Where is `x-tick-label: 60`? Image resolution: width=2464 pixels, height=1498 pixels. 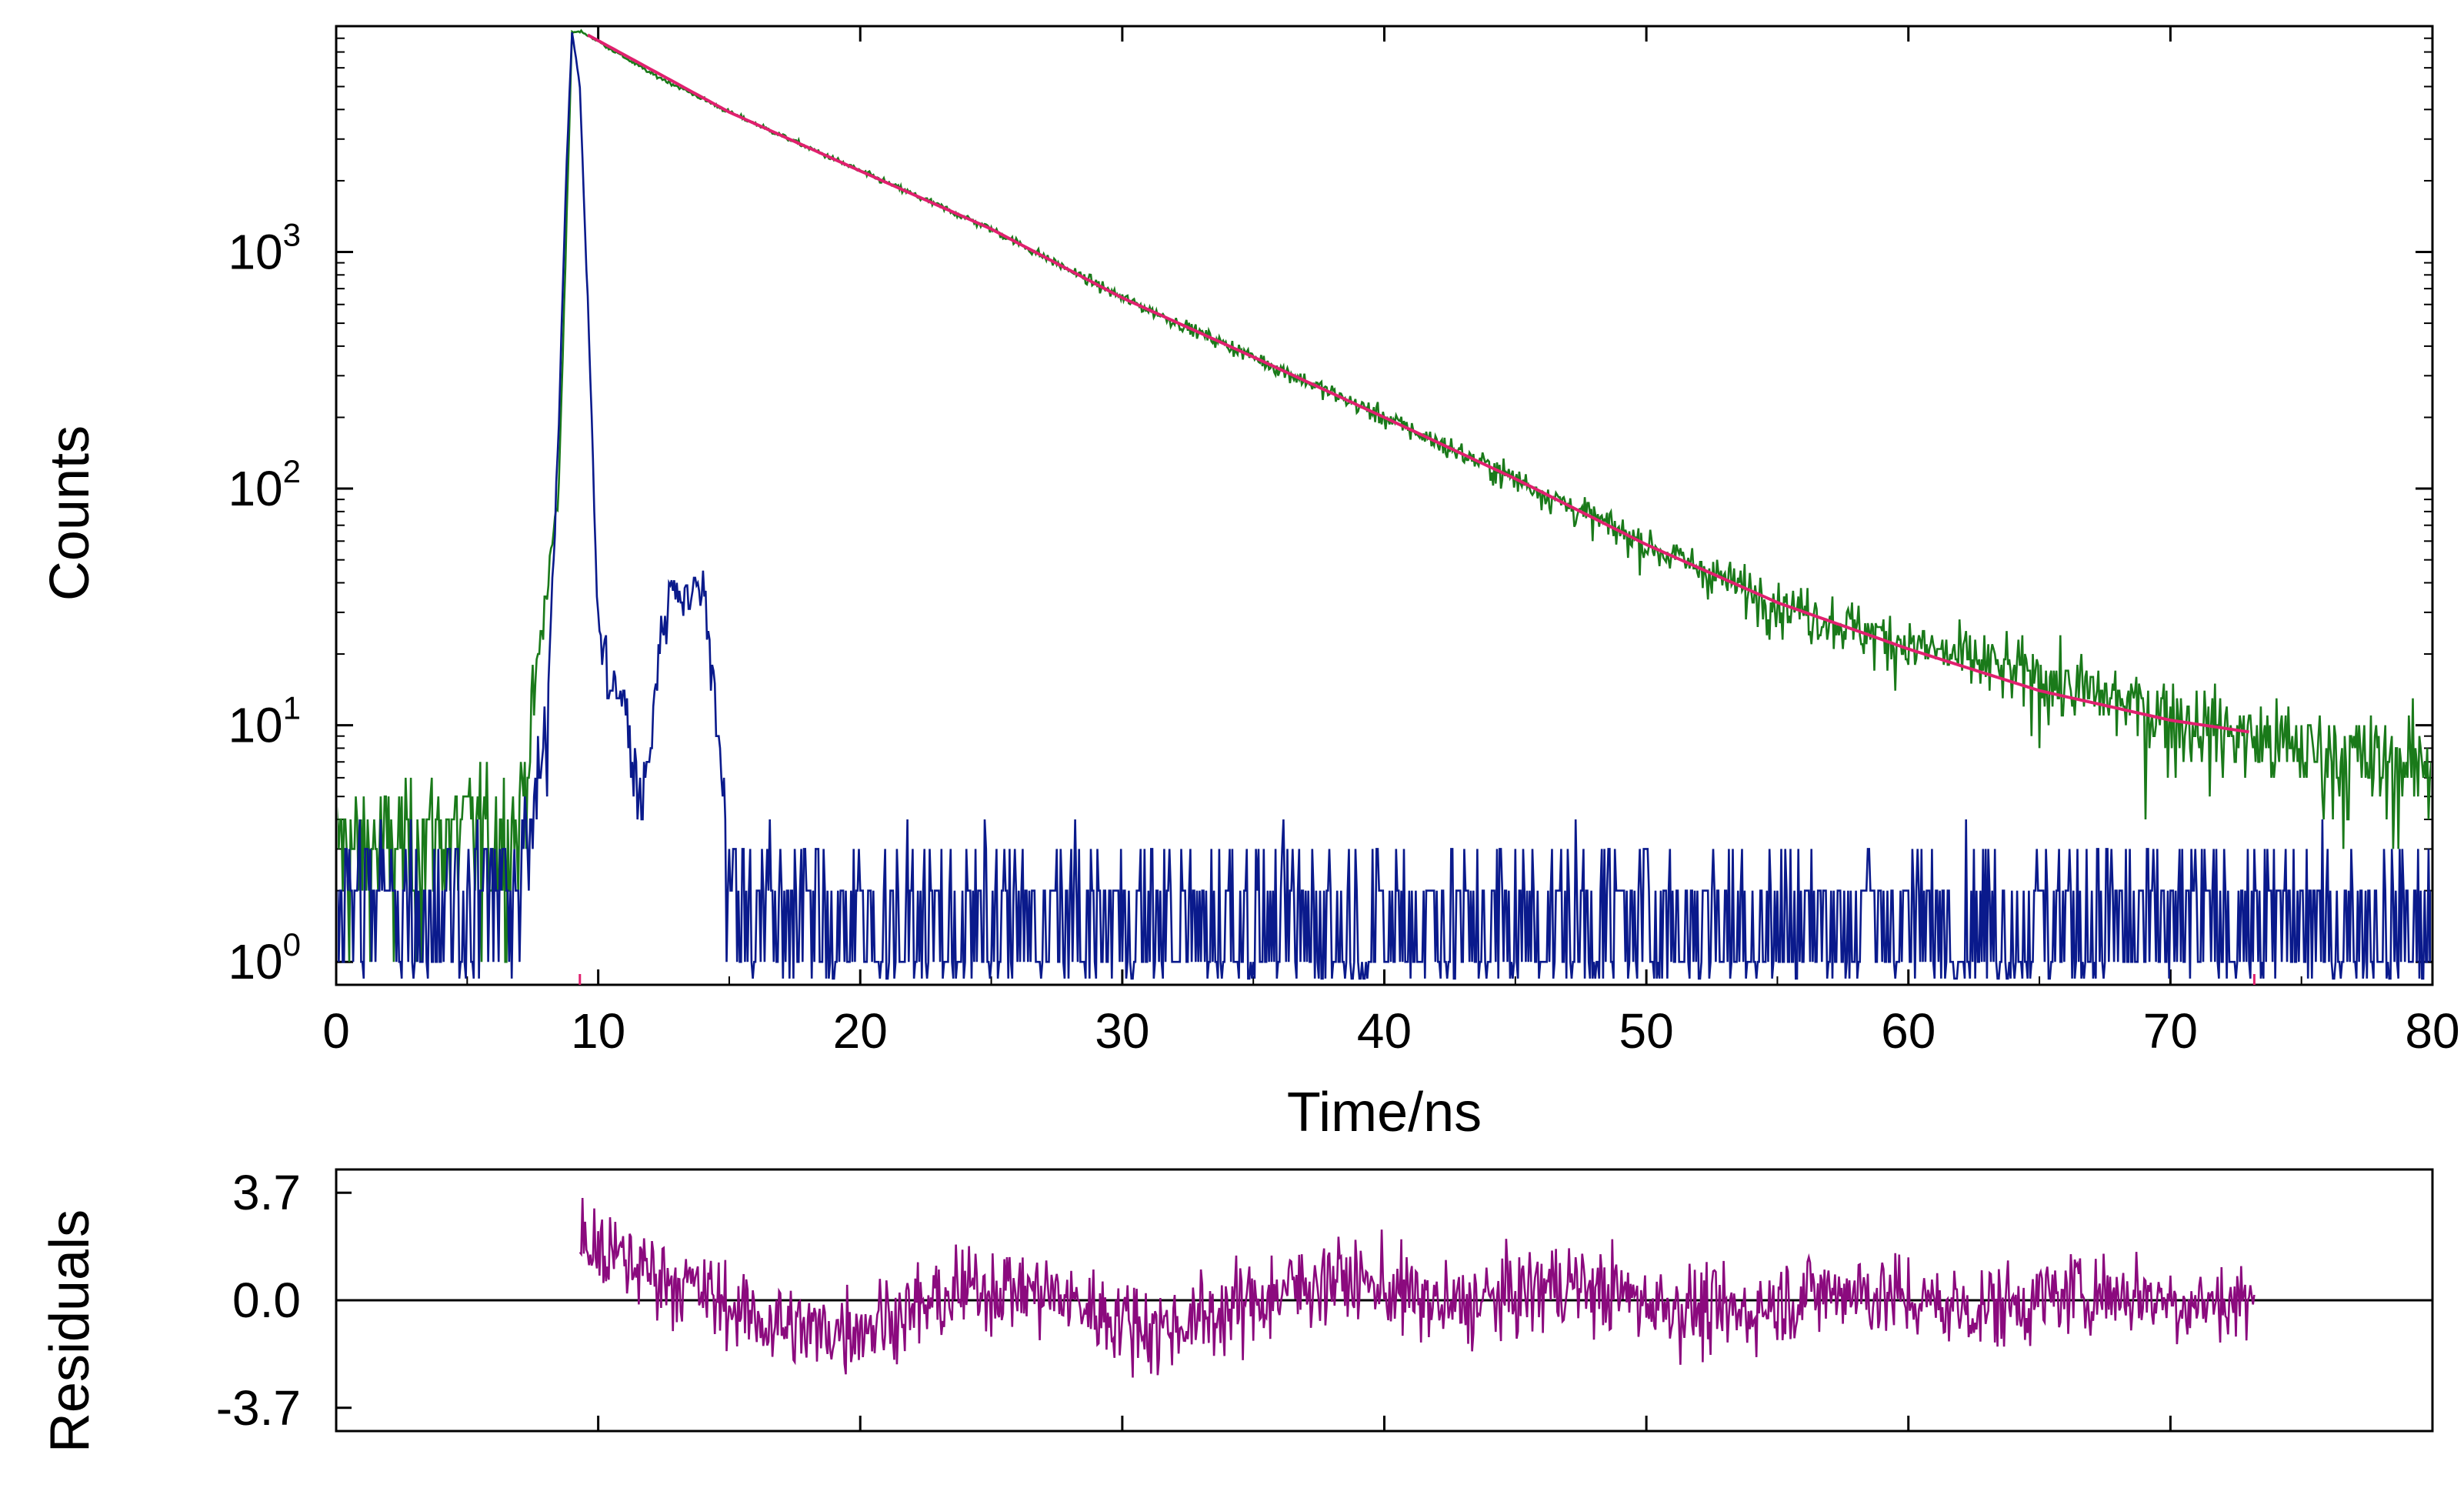 x-tick-label: 60 is located at coordinates (1908, 1031).